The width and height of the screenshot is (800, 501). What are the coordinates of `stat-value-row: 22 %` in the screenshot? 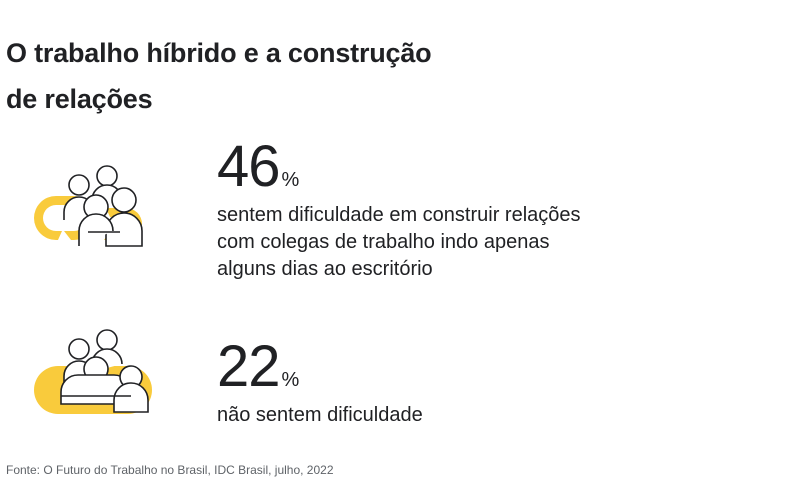 It's located at (427, 367).